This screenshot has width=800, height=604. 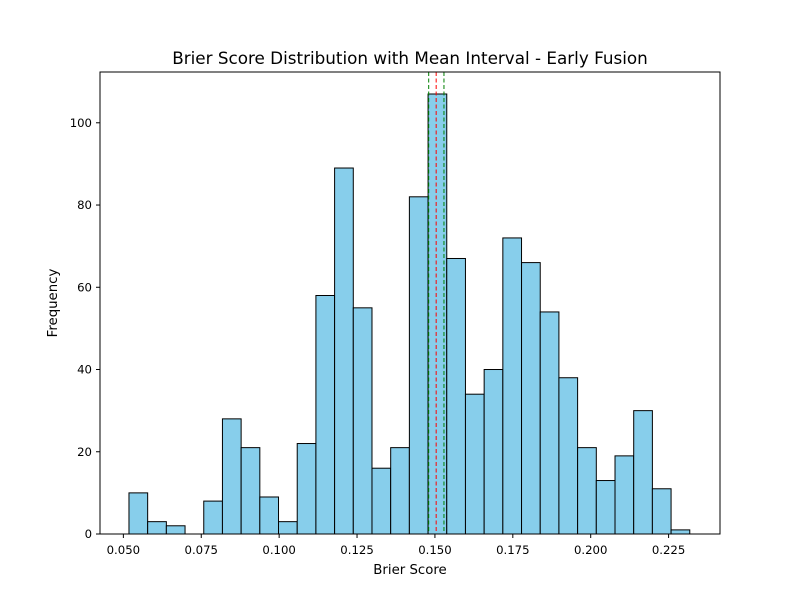 What do you see at coordinates (84, 452) in the screenshot?
I see `y-tick-label: 20` at bounding box center [84, 452].